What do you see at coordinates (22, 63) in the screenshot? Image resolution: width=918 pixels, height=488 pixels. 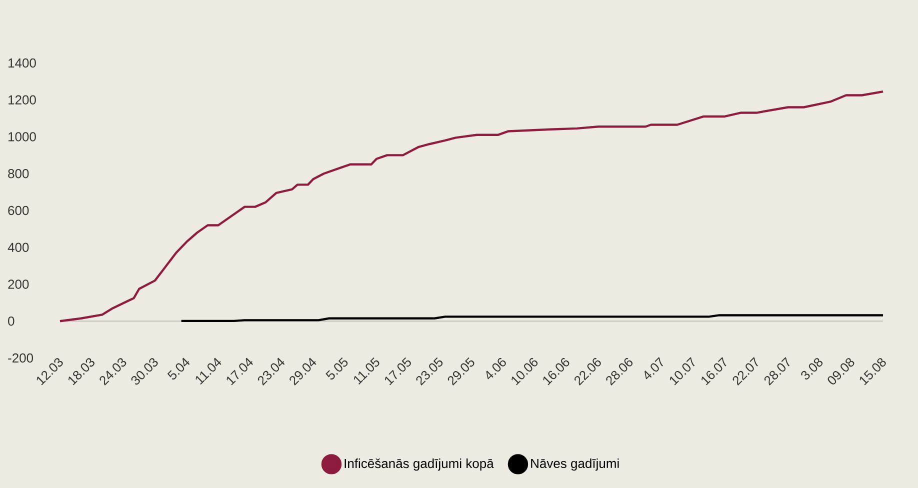 I see `y-tick-label: 1400` at bounding box center [22, 63].